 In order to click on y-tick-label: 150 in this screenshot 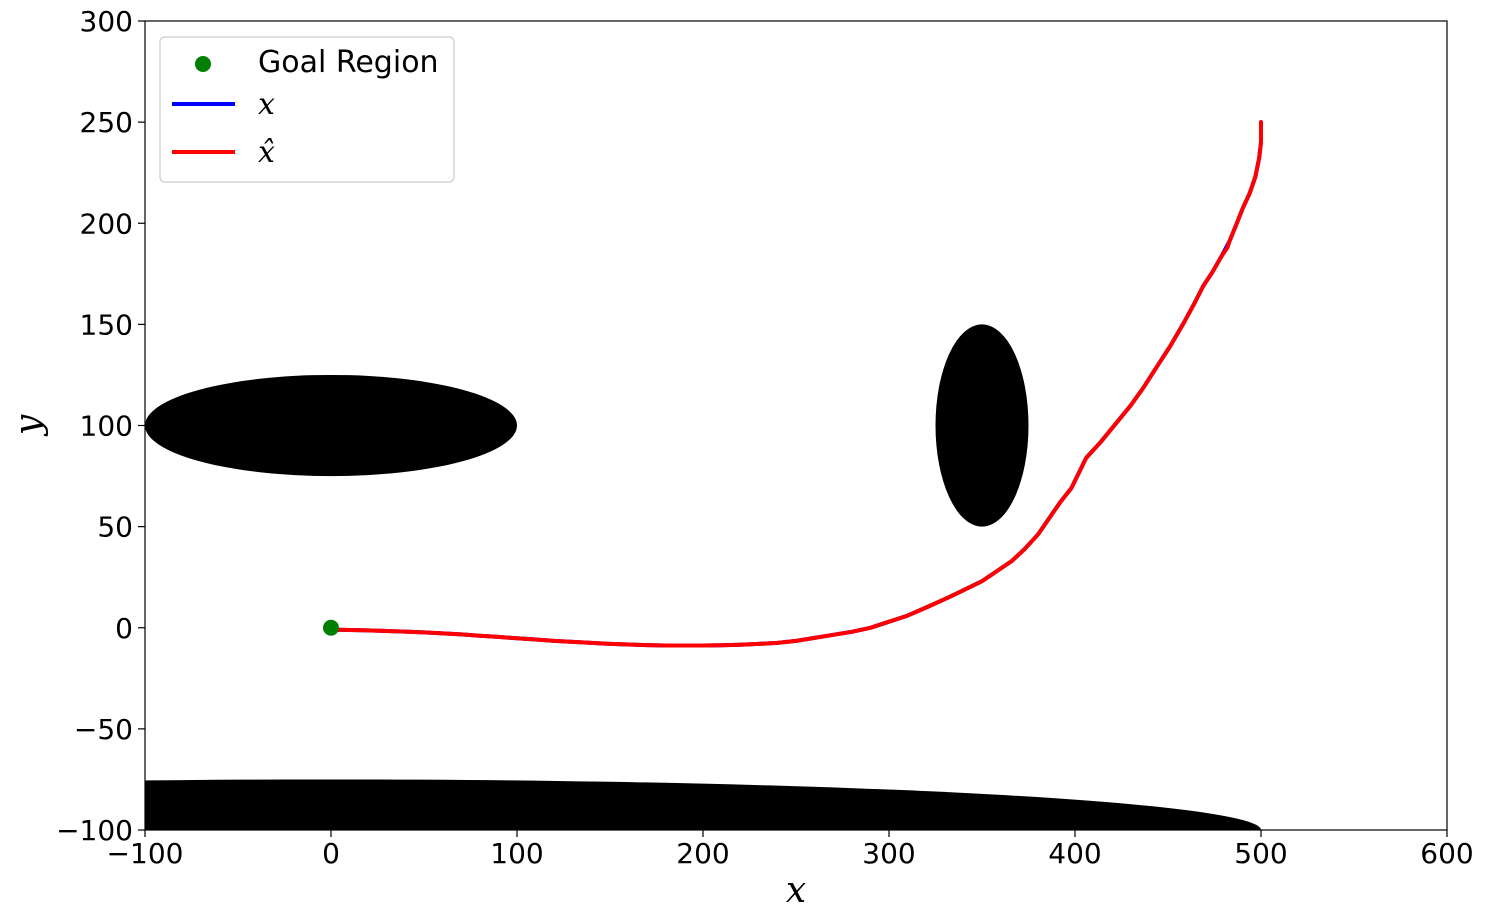, I will do `click(106, 324)`.